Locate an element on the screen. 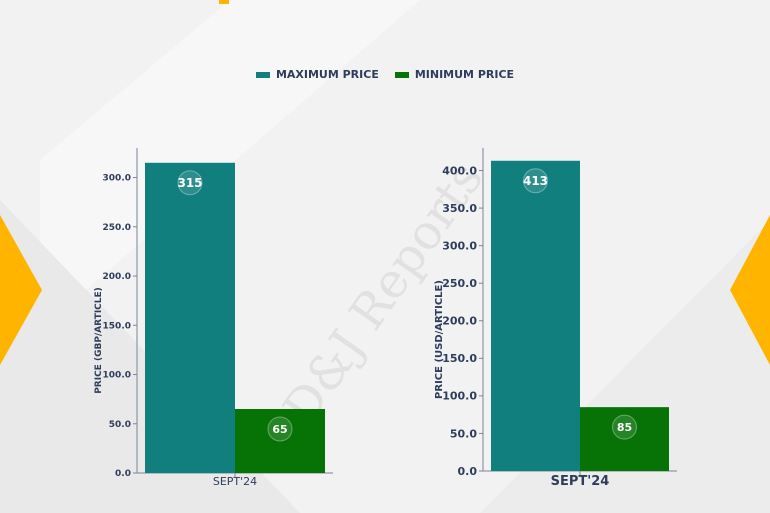  chart-1-y-tick-label: 200.0 is located at coordinates (117, 277).